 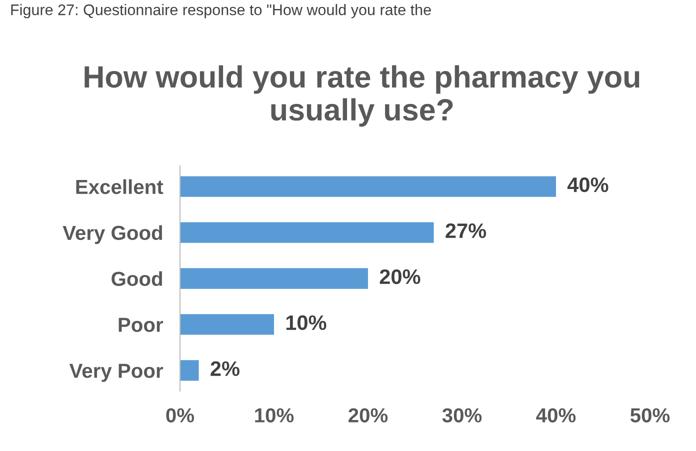 I want to click on y-tick-label: Good, so click(x=137, y=278).